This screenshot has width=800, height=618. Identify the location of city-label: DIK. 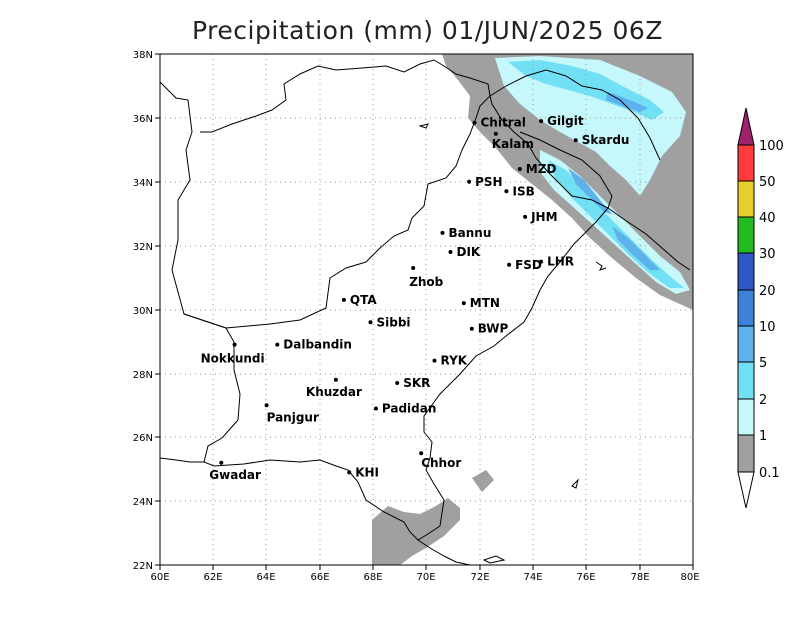
(469, 252).